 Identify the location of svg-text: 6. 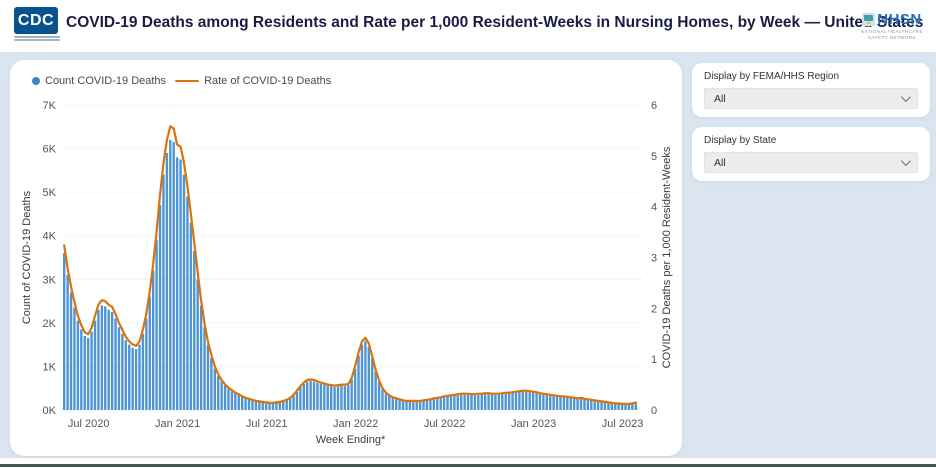
(654, 106).